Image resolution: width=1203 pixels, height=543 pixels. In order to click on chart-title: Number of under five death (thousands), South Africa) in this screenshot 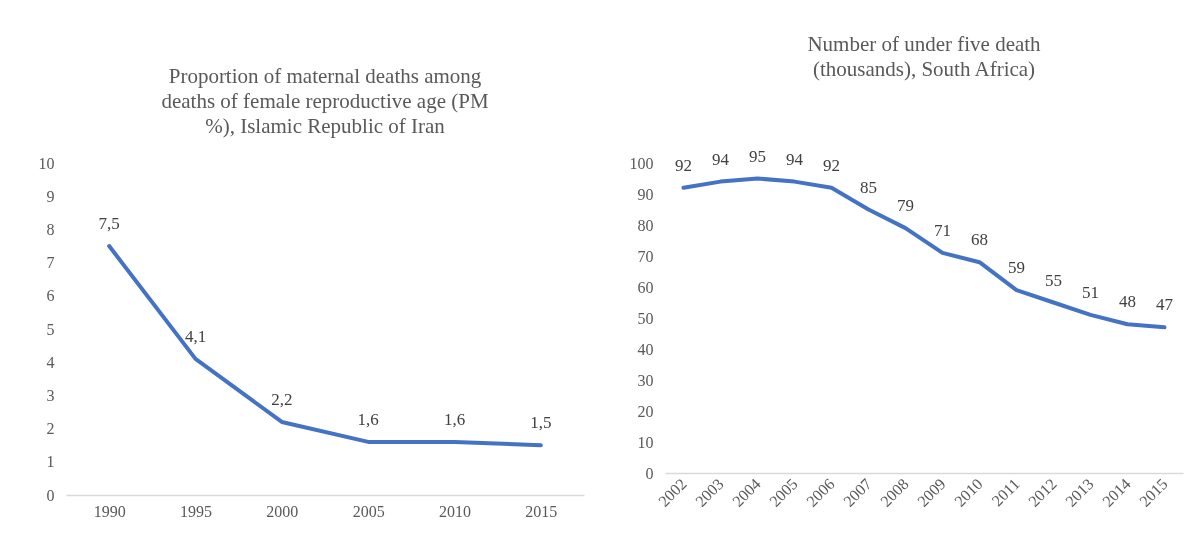, I will do `click(924, 56)`.